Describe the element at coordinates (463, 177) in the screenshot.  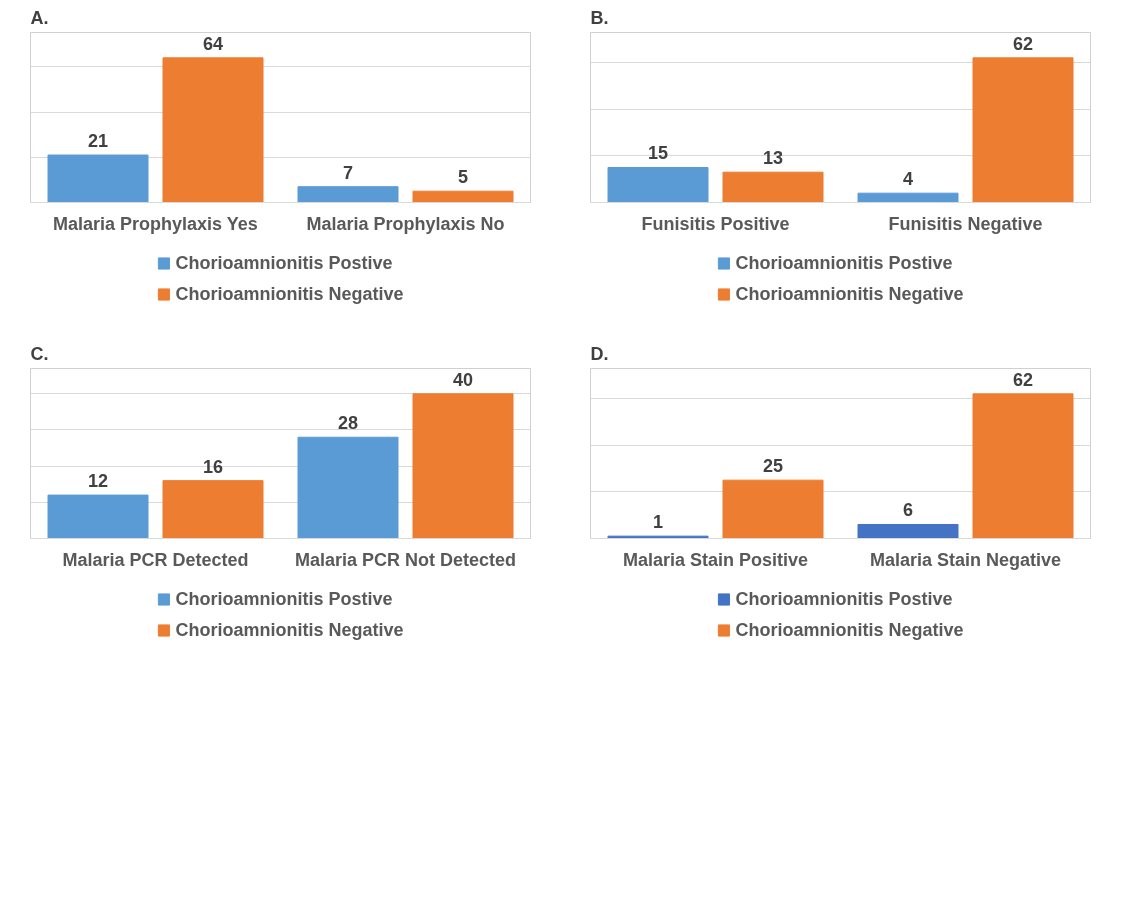
I see `data-label: 5` at that location.